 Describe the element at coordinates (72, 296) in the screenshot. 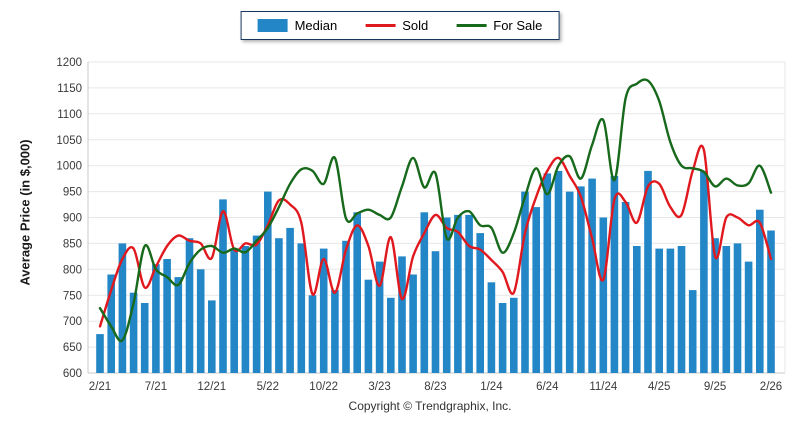

I see `y-tick-label: 750` at that location.